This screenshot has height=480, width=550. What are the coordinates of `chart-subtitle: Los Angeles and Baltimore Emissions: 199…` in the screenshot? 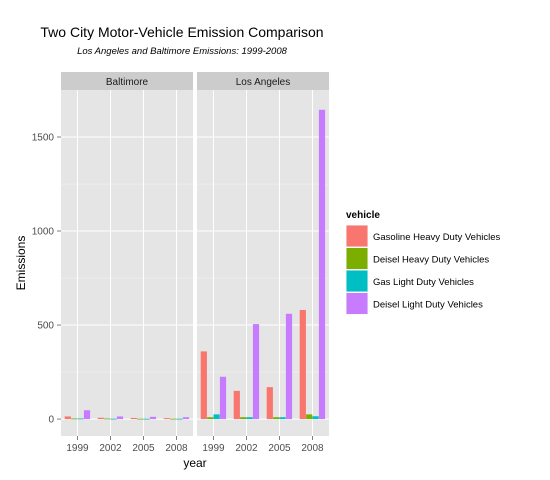 It's located at (182, 51).